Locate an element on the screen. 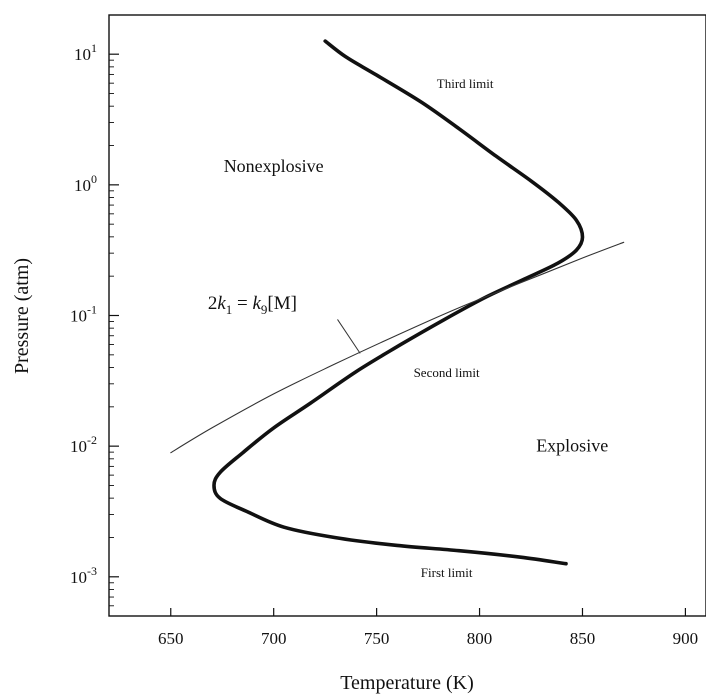  x-tick-label-800: 800 is located at coordinates (480, 638).